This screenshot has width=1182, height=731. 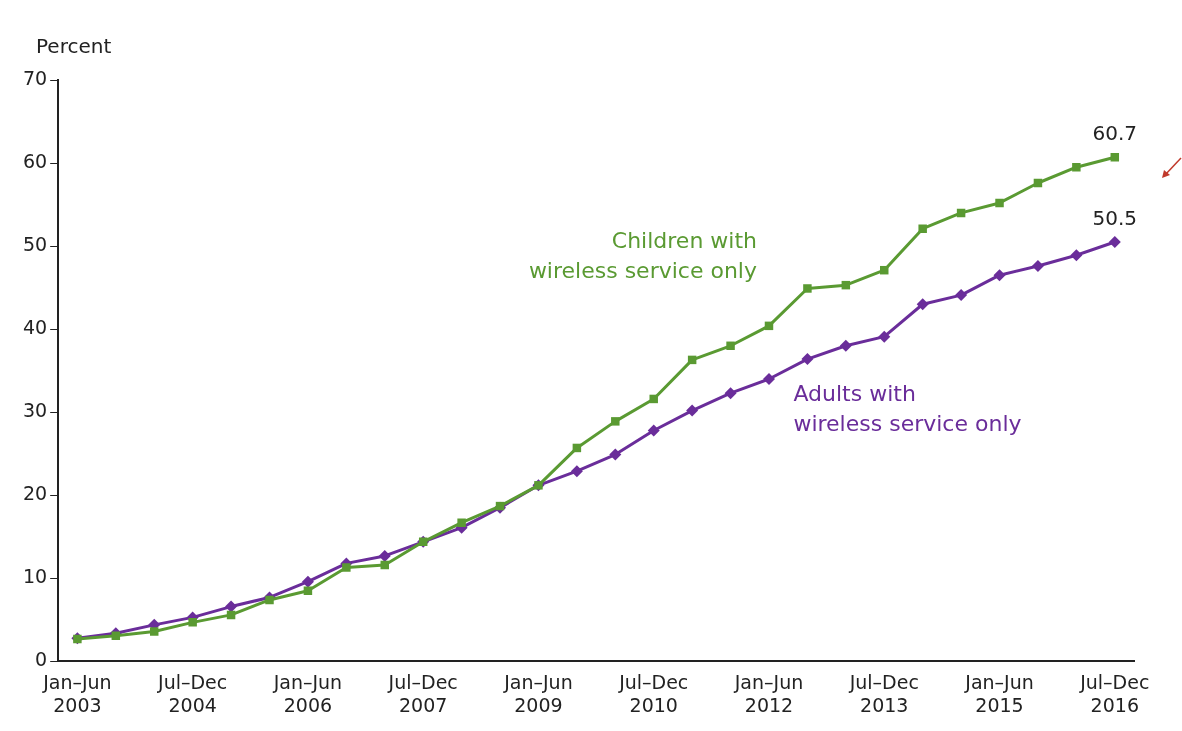 I want to click on y-tick-label: 70, so click(x=35, y=77).